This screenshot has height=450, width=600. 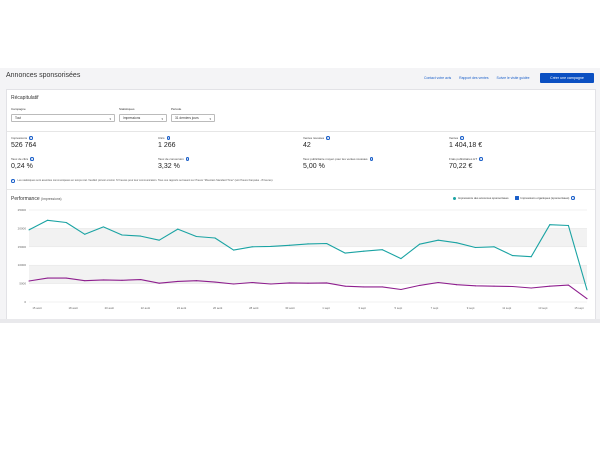 I want to click on create-campaign-button: Créer une campagne, so click(x=567, y=78).